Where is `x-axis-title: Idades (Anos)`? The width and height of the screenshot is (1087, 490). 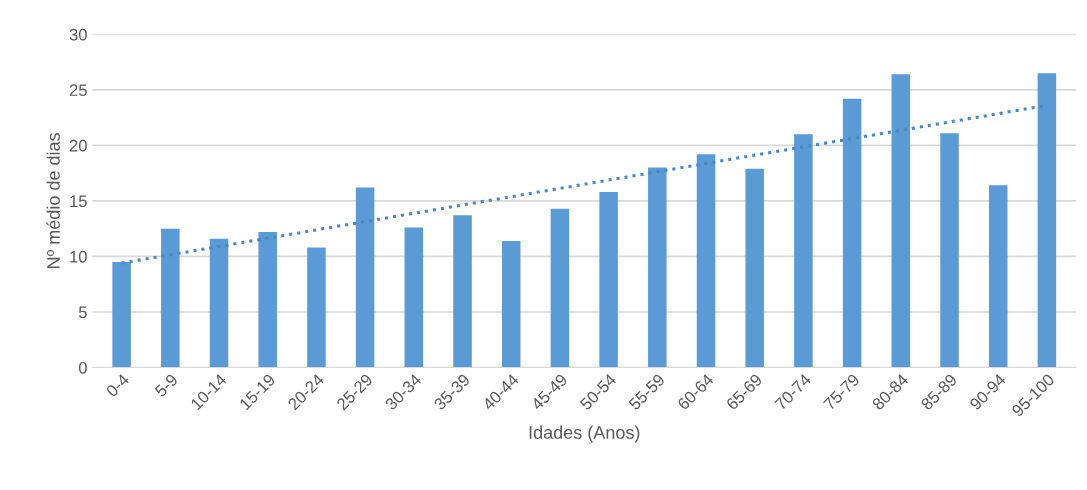 x-axis-title: Idades (Anos) is located at coordinates (584, 434).